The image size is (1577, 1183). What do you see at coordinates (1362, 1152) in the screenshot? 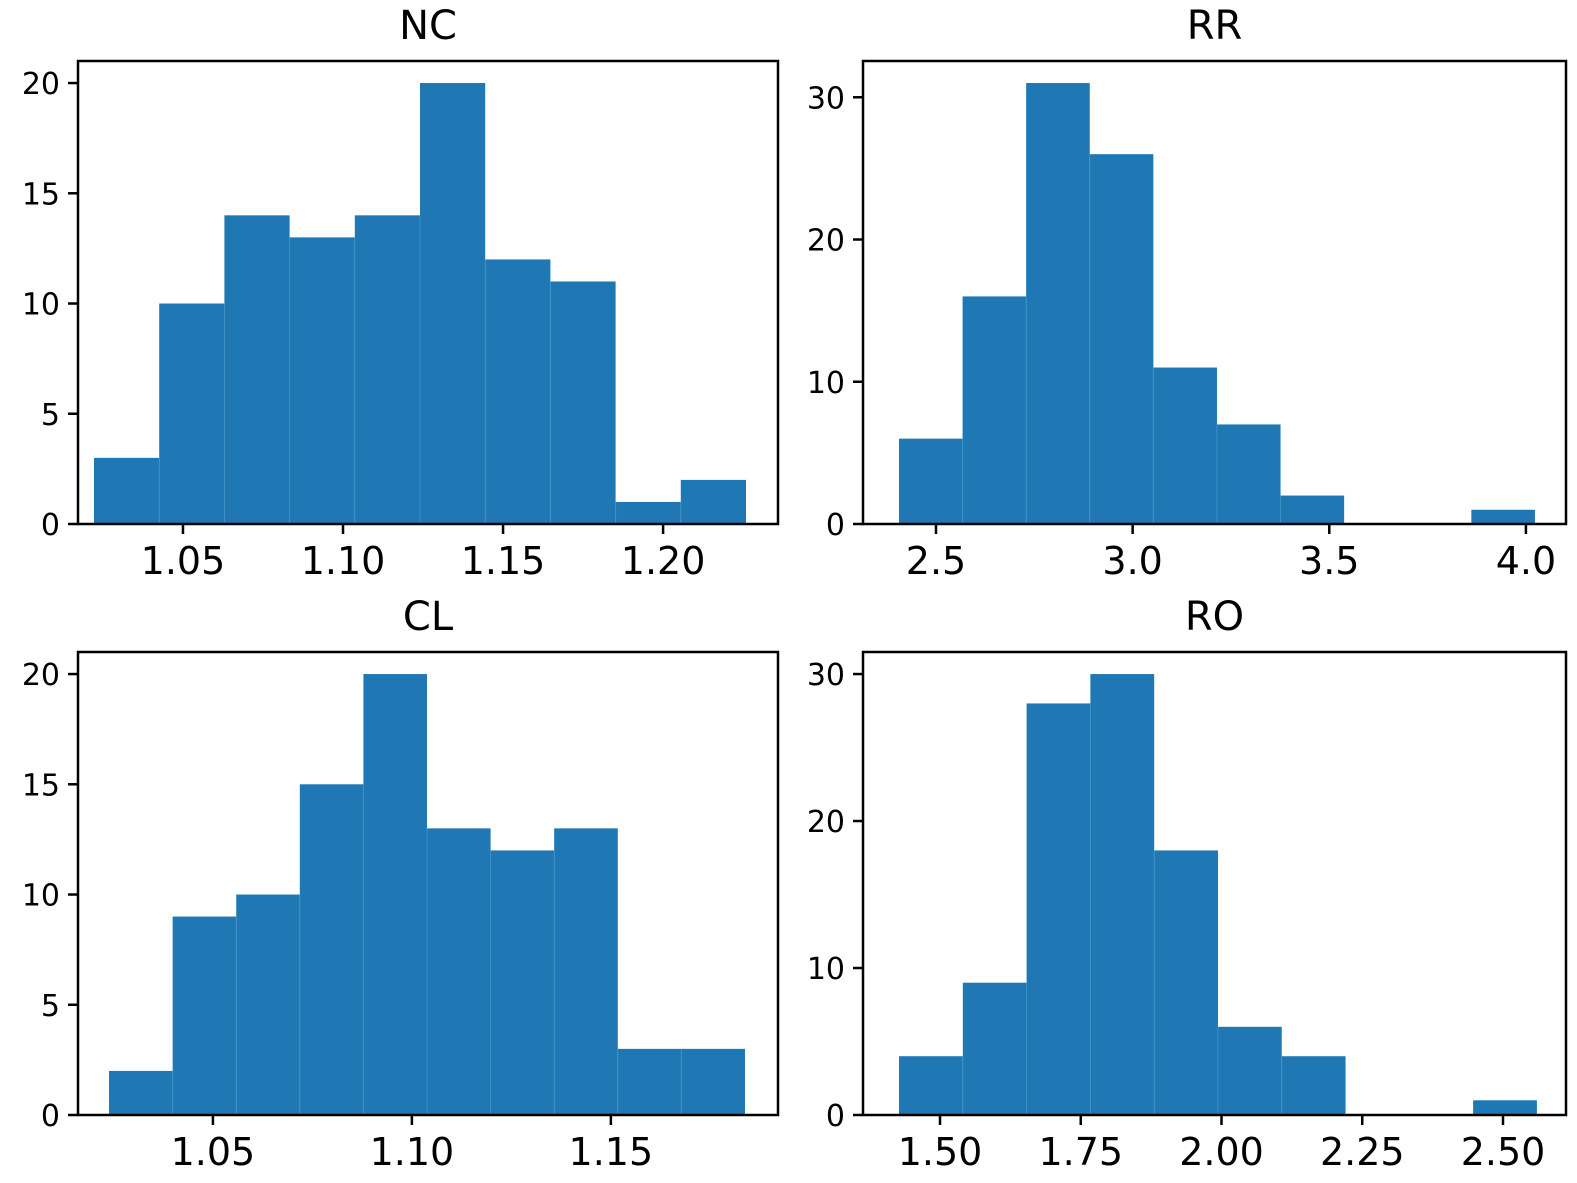
I see `x-tick-label: 2.25` at bounding box center [1362, 1152].